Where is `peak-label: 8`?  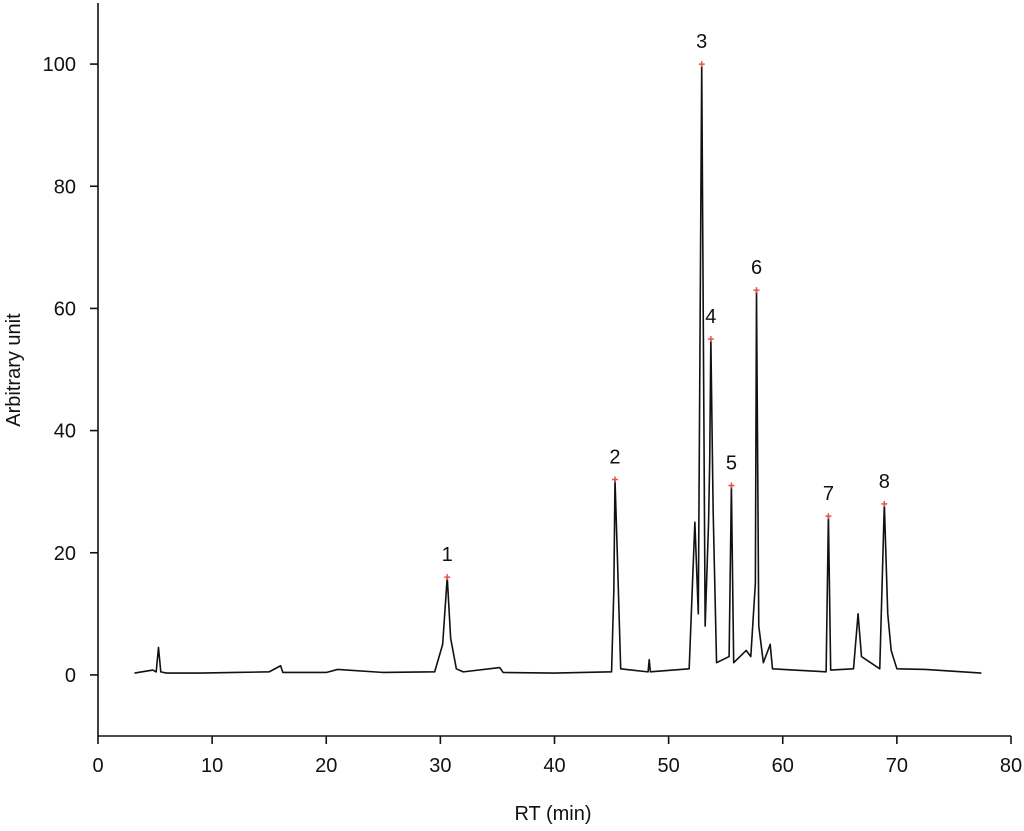
peak-label: 8 is located at coordinates (884, 482).